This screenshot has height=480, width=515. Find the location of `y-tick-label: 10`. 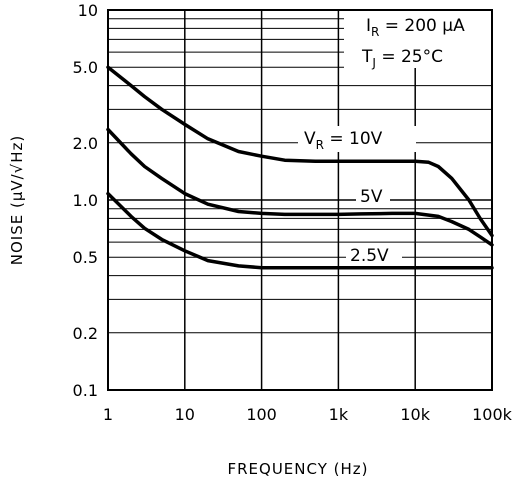

y-tick-label: 10 is located at coordinates (88, 10).